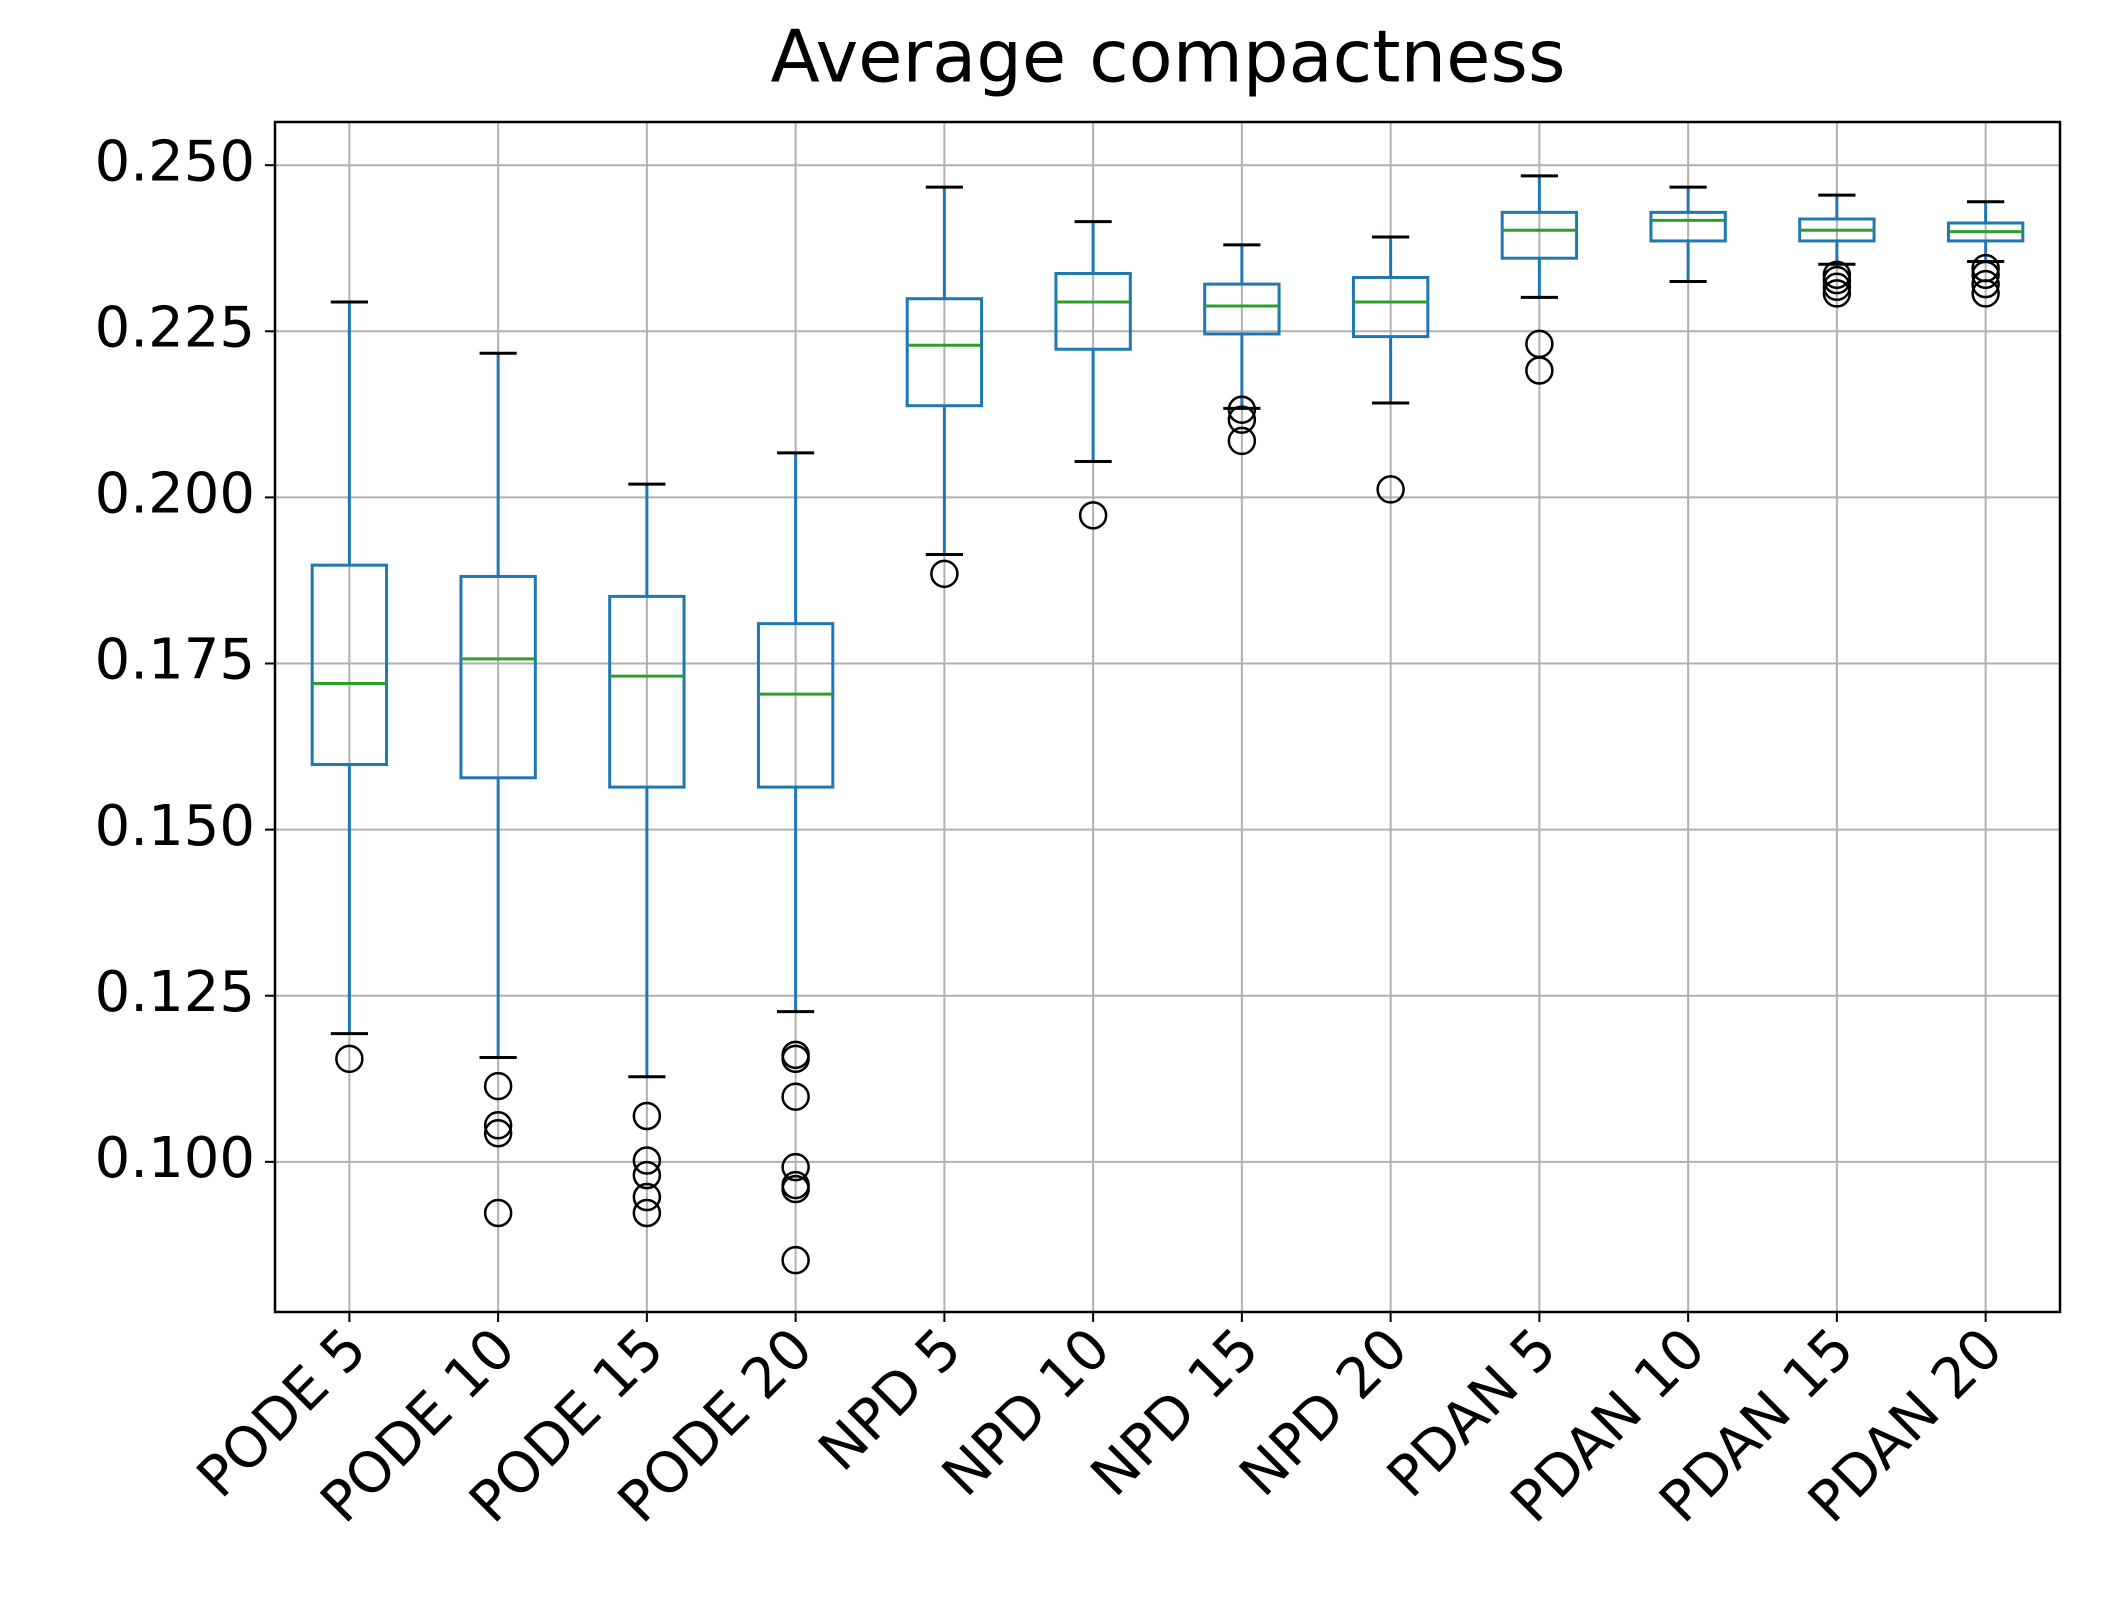 This screenshot has height=1616, width=2110. What do you see at coordinates (175, 992) in the screenshot?
I see `y-tick-label: 0.125` at bounding box center [175, 992].